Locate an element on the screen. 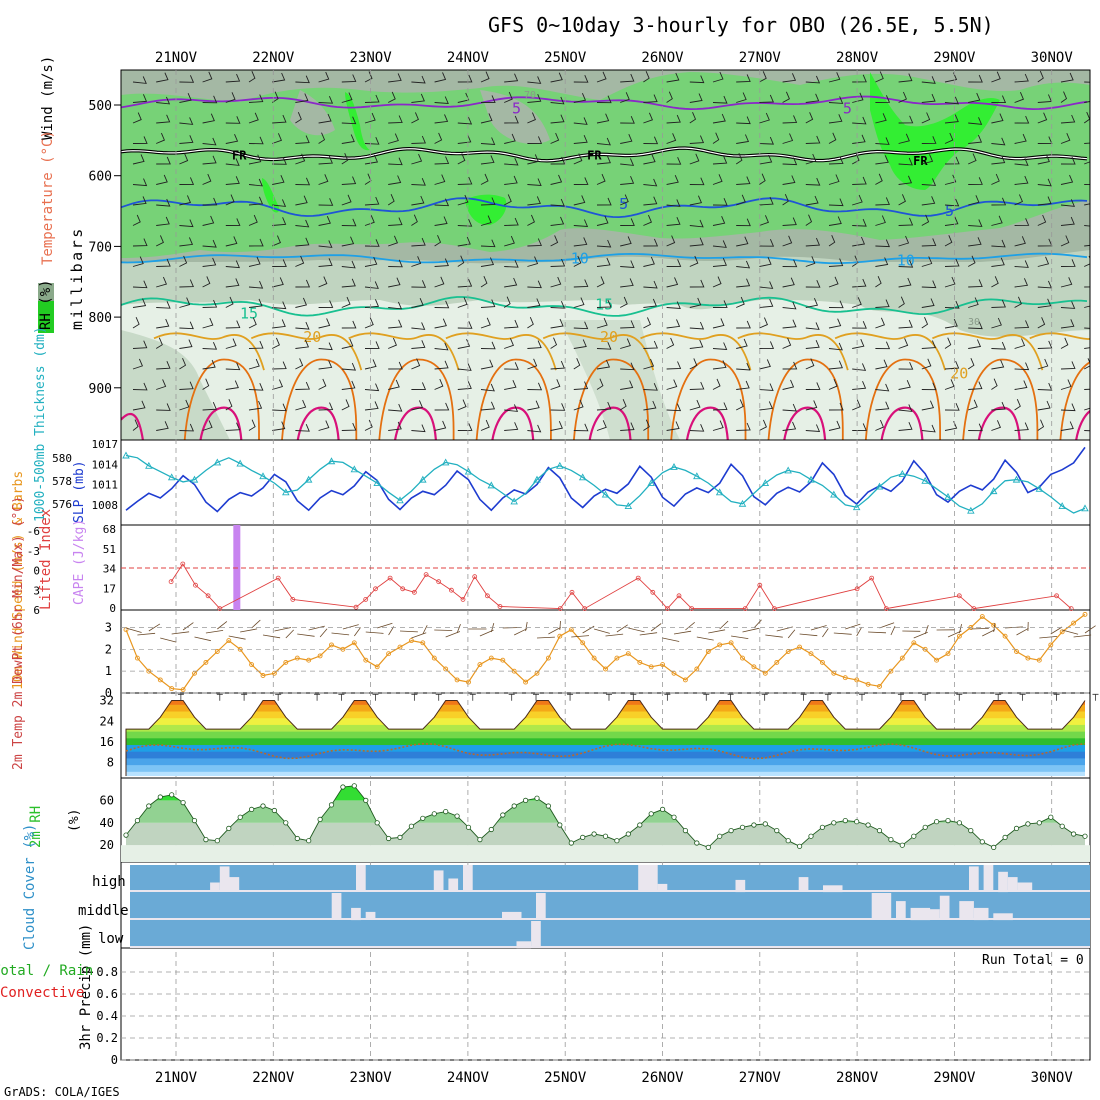 Image resolution: width=1100 pixels, height=1100 pixels. credit-label: GrADS: COLA/IGES is located at coordinates (62, 1092).